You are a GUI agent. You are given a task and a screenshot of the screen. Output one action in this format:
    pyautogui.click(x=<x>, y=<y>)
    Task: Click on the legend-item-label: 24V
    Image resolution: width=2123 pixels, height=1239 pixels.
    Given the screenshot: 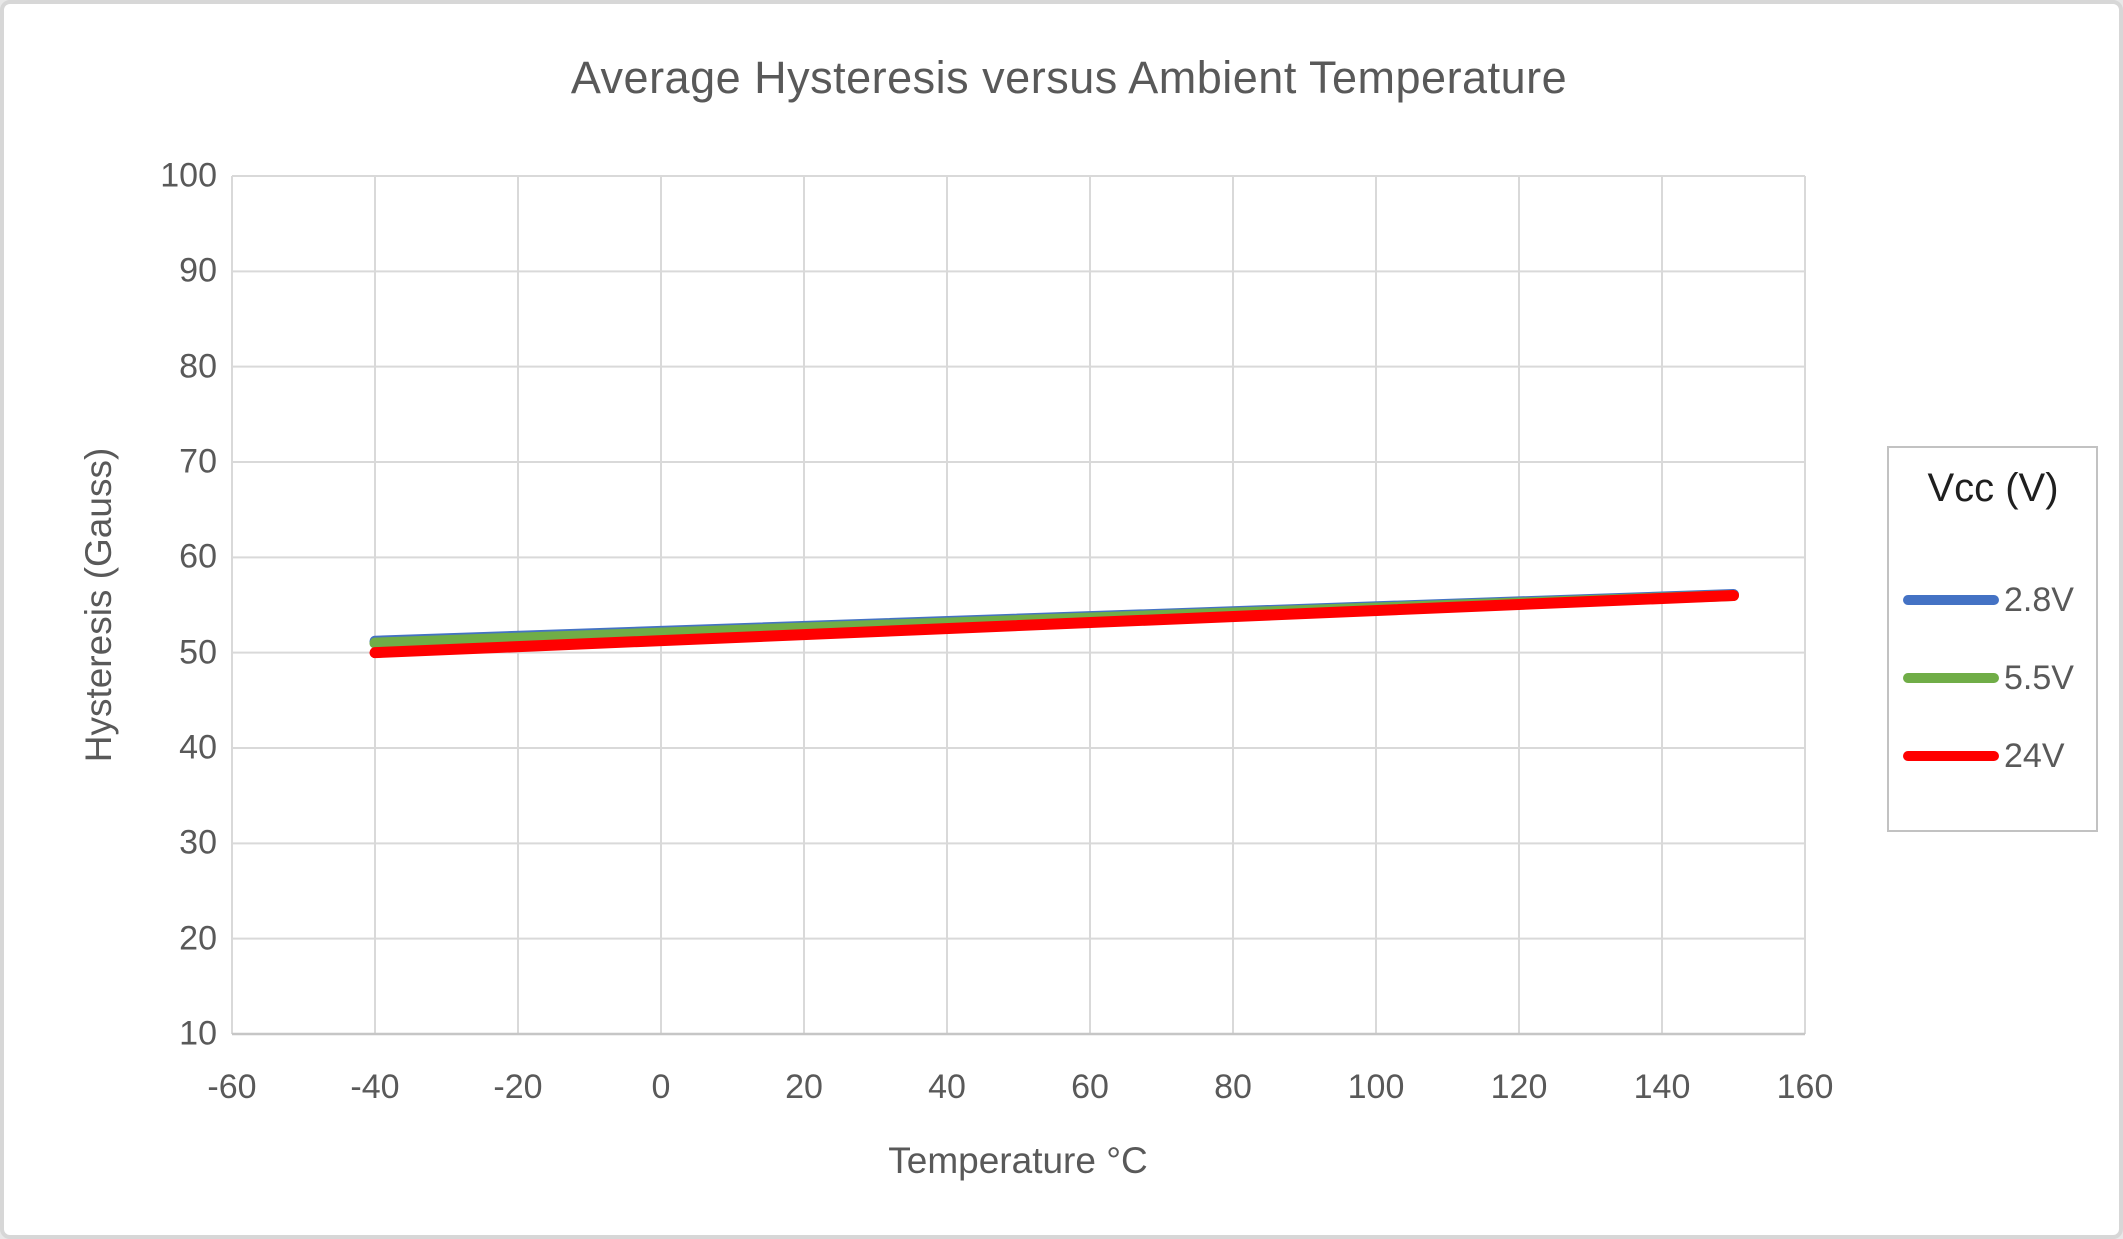 What is the action you would take?
    pyautogui.click(x=2034, y=755)
    